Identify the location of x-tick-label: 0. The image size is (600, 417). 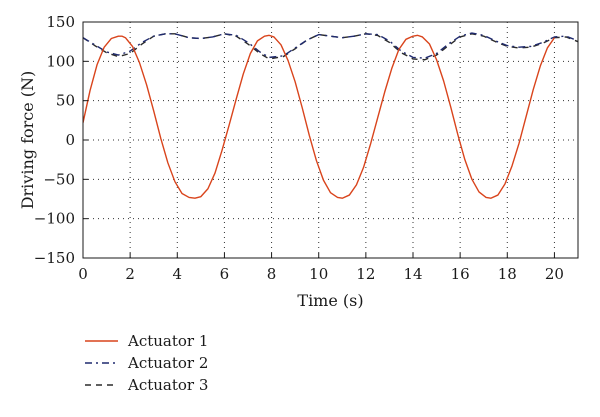
(83, 274).